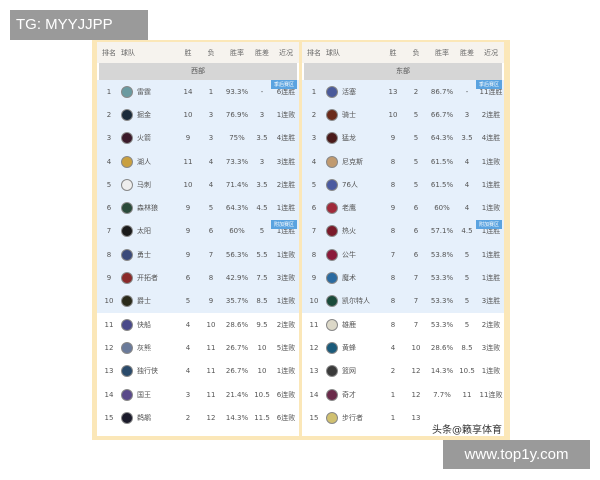  Describe the element at coordinates (393, 394) in the screenshot. I see `cell: 1` at that location.